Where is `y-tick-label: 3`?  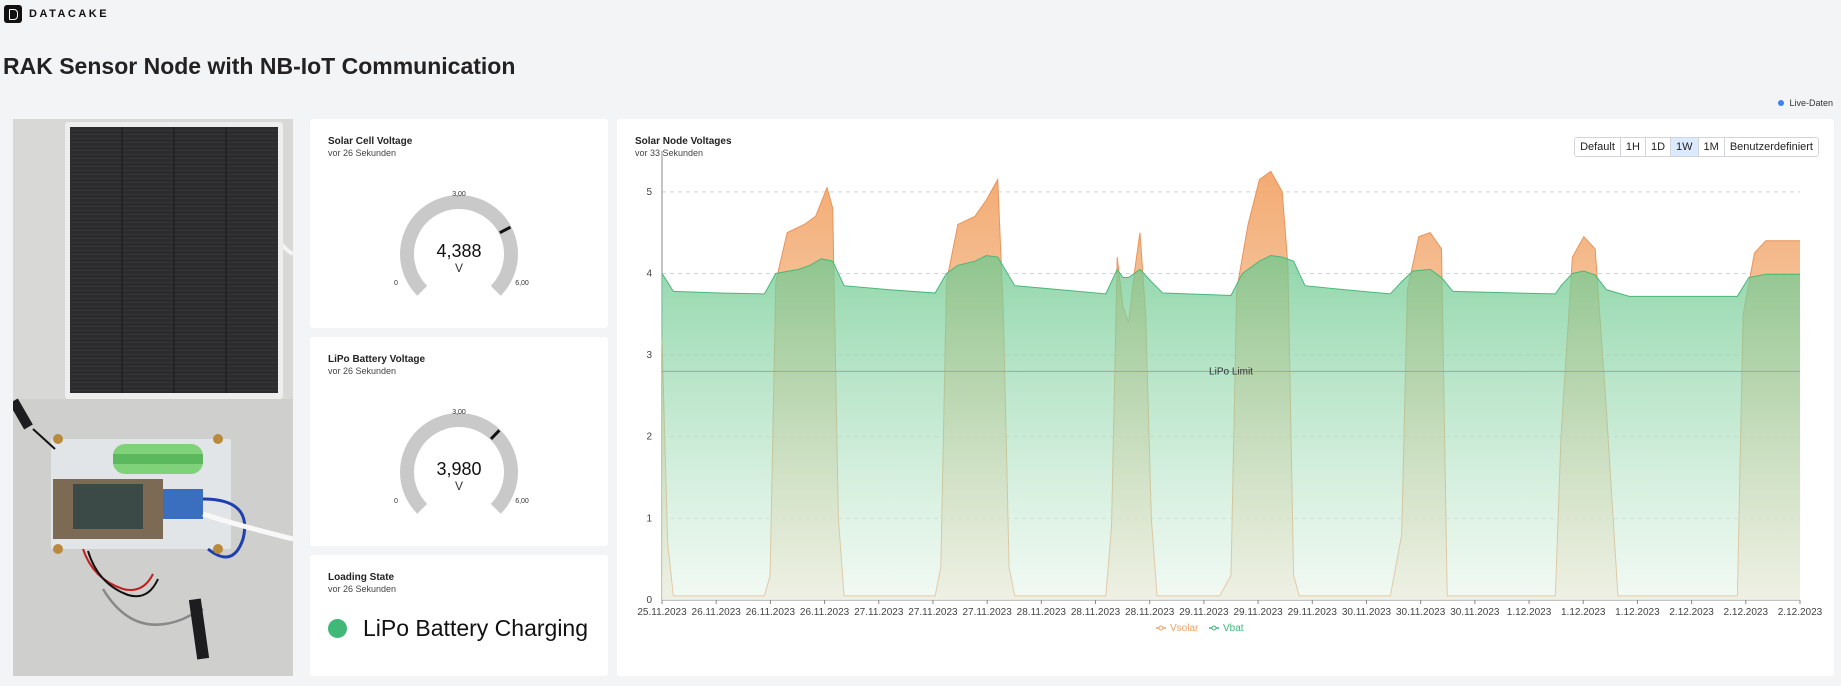 y-tick-label: 3 is located at coordinates (649, 355).